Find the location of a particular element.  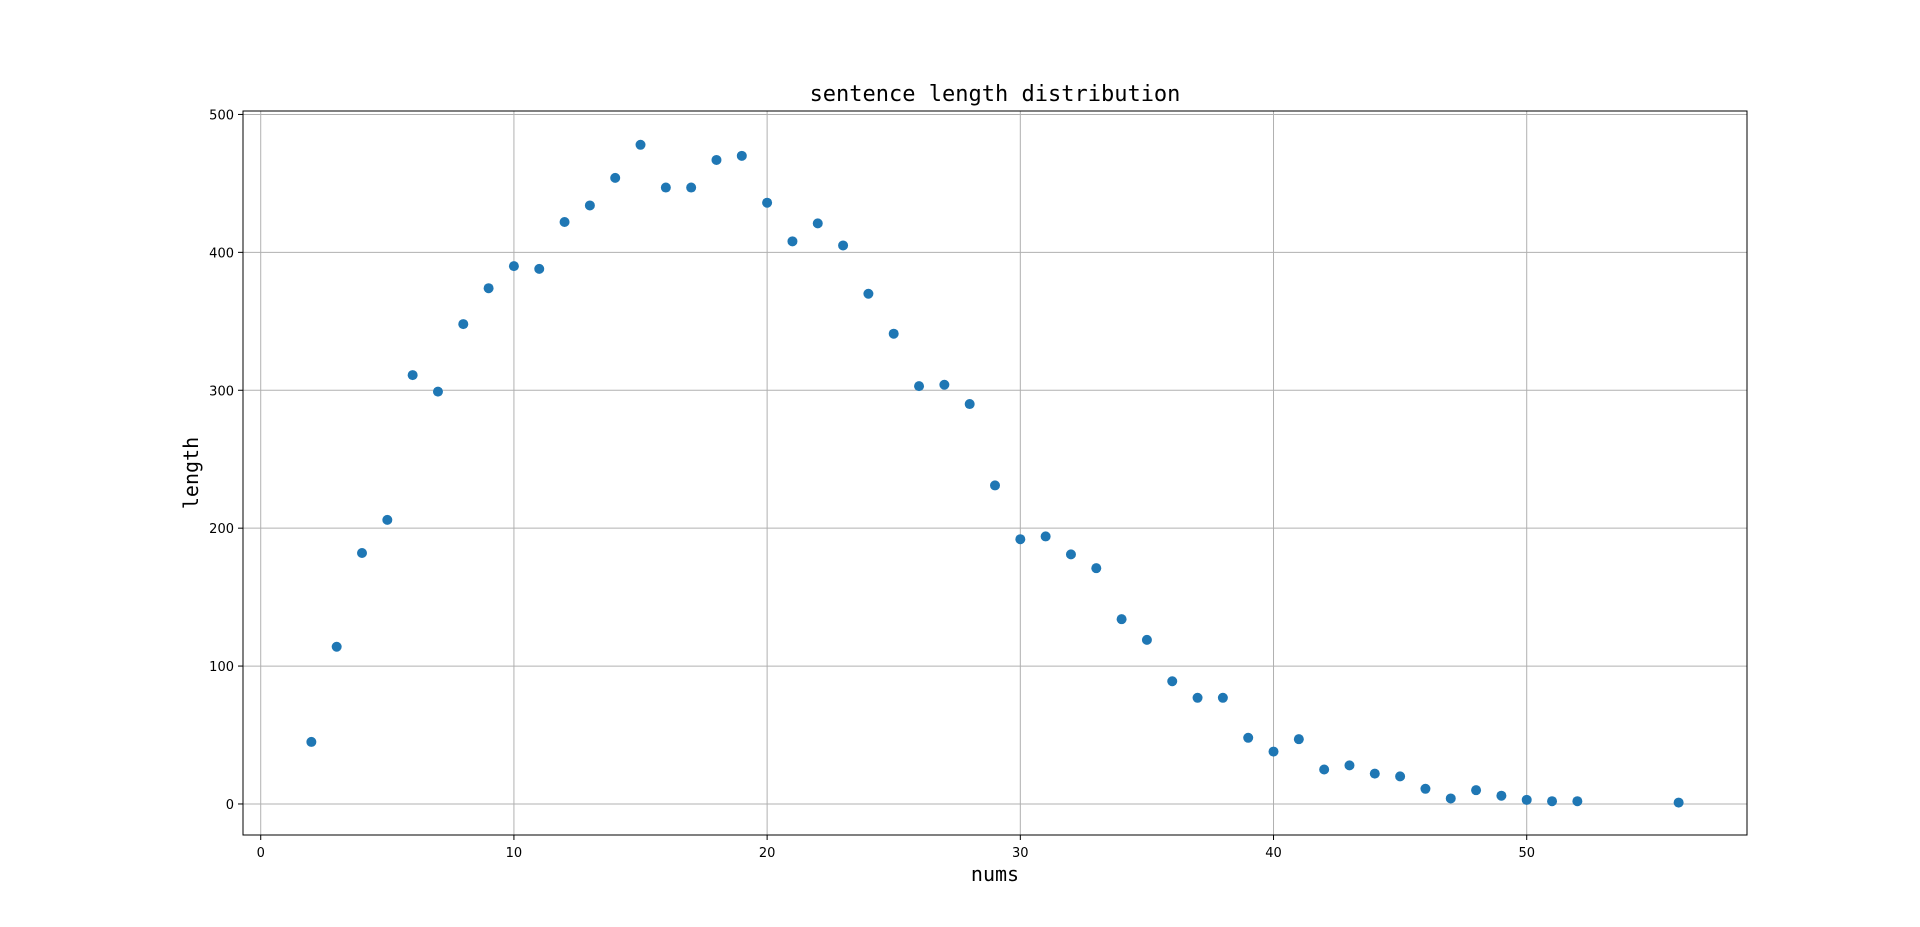

x-tick-label: 0 is located at coordinates (261, 853).